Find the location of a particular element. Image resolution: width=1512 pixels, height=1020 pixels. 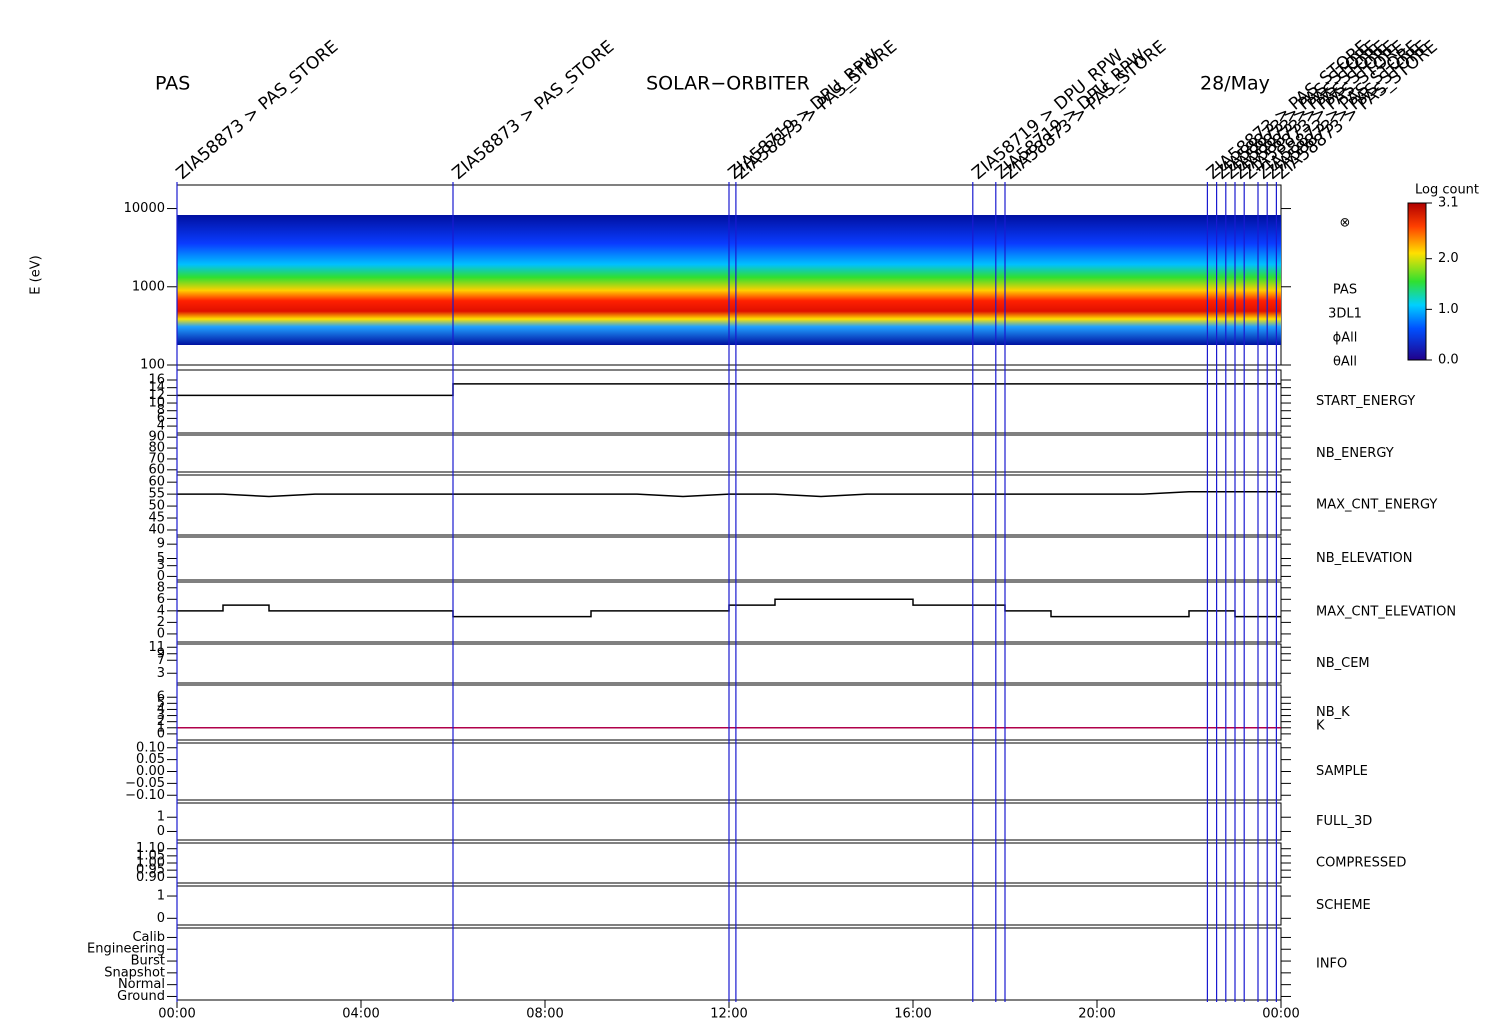

y-tick-label: 0.95 is located at coordinates (150, 870).